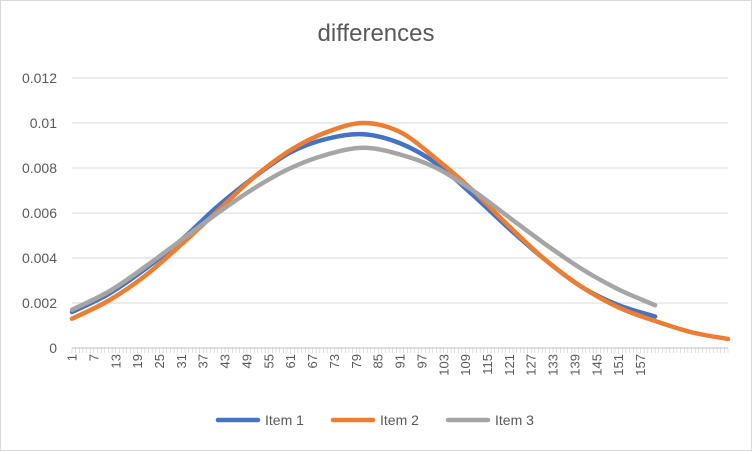 The height and width of the screenshot is (451, 752). What do you see at coordinates (268, 361) in the screenshot?
I see `x-tick-label: 55` at bounding box center [268, 361].